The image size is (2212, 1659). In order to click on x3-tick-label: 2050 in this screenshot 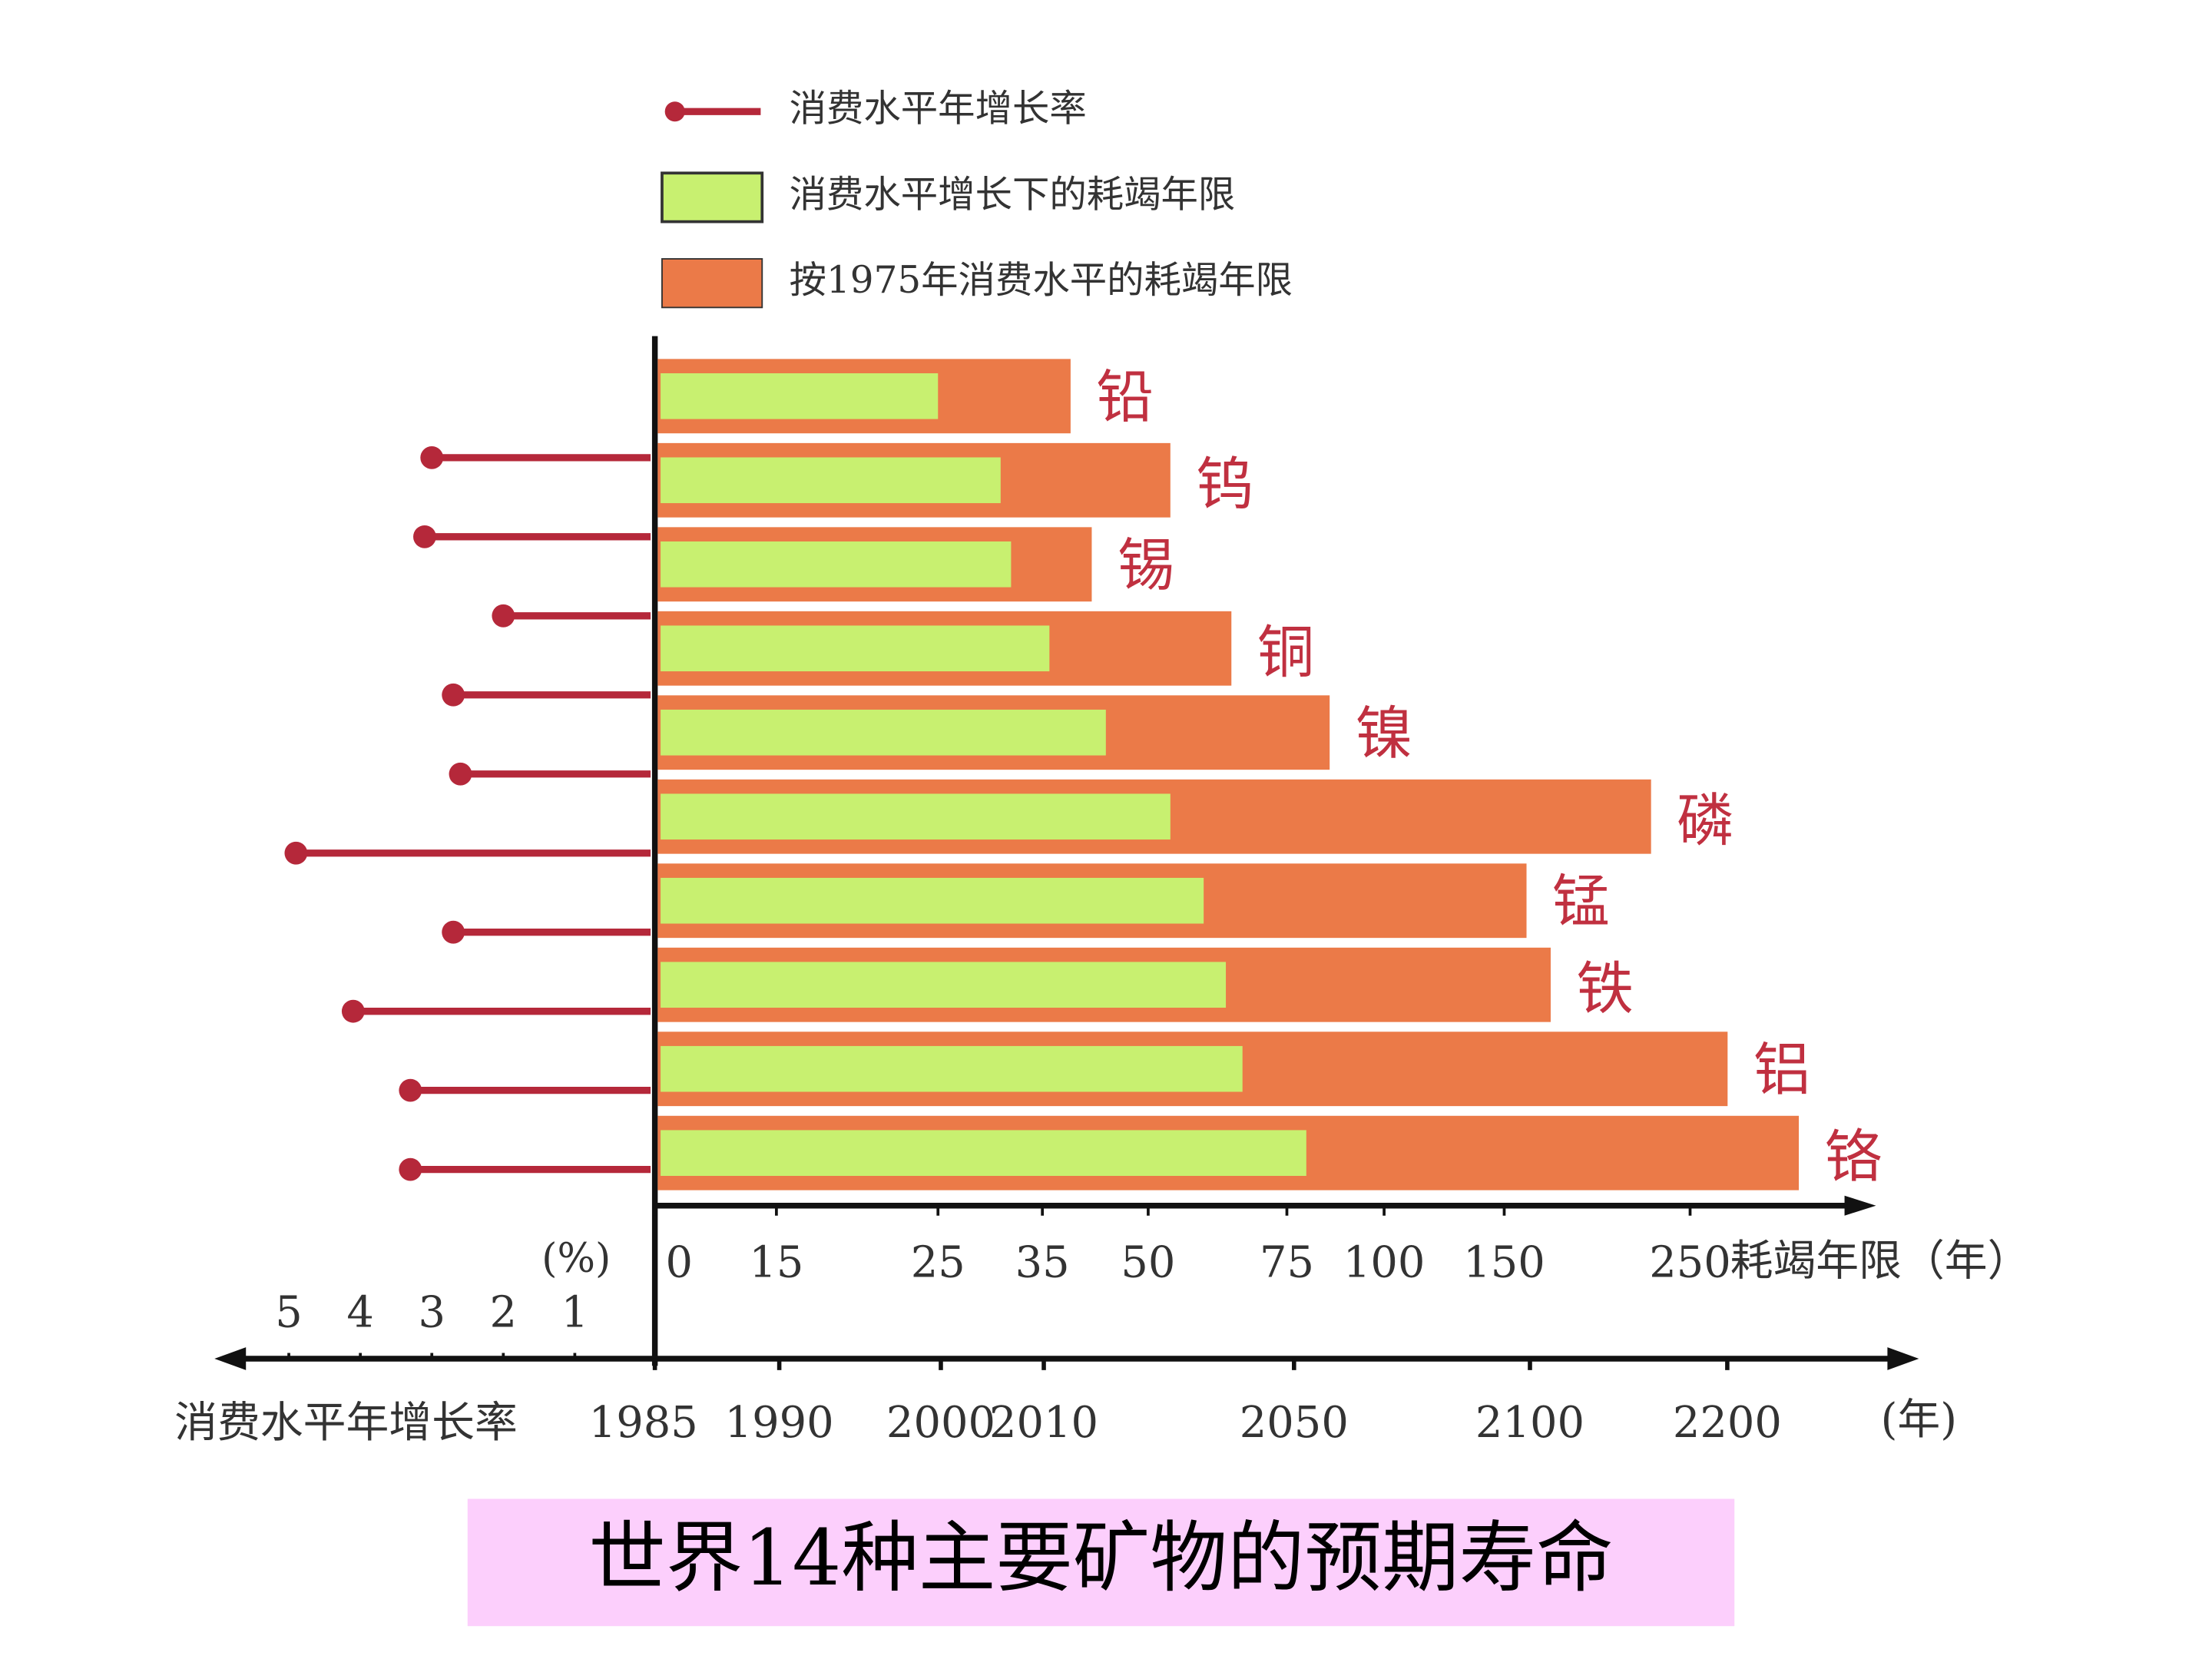, I will do `click(1295, 1423)`.